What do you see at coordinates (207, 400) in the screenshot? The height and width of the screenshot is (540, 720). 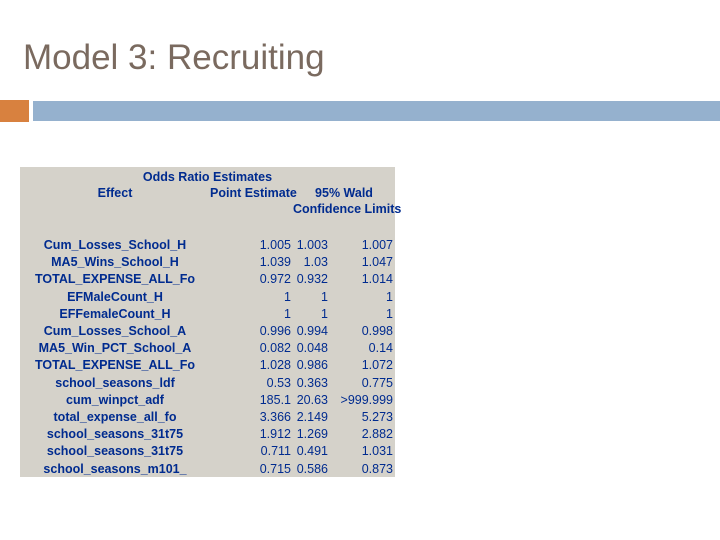 I see `table-row: cum_winpct_adf 185.1 20.63 >999.999` at bounding box center [207, 400].